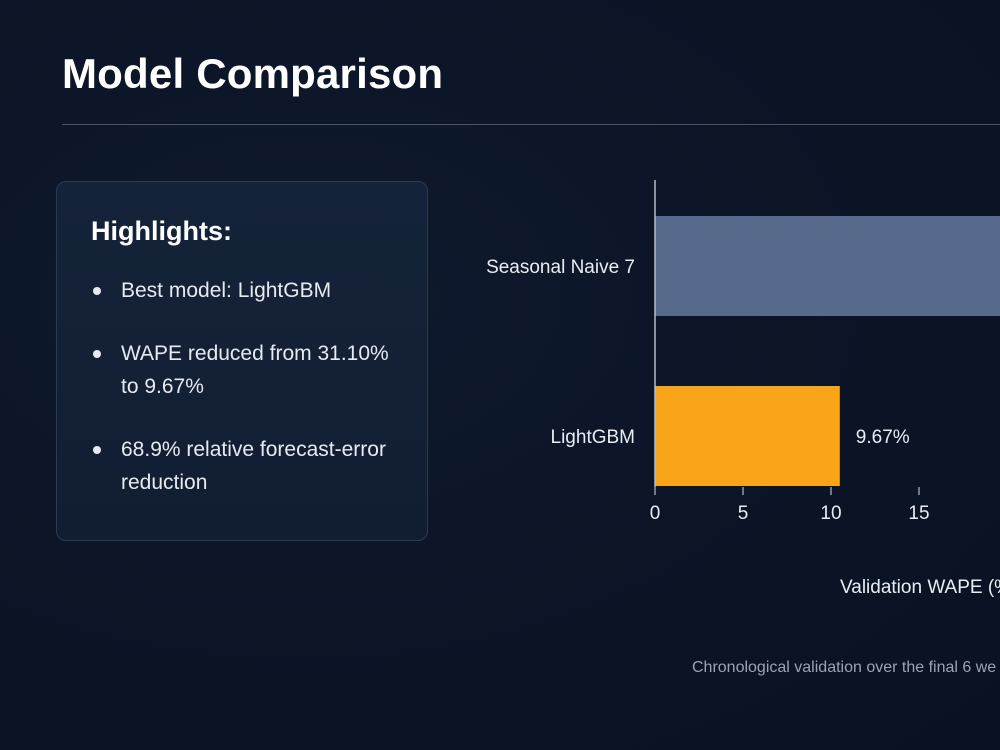 The height and width of the screenshot is (750, 1000). Describe the element at coordinates (593, 437) in the screenshot. I see `category-label: LightGBM` at that location.